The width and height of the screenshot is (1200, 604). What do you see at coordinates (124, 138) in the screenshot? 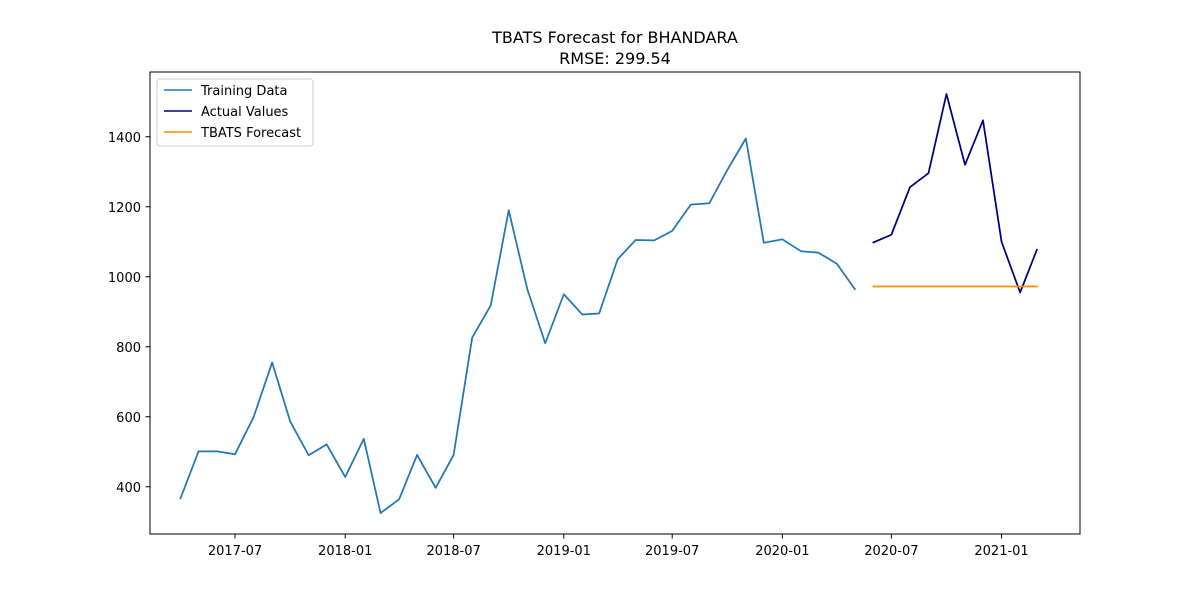
I see `y-tick-label: 1400` at bounding box center [124, 138].